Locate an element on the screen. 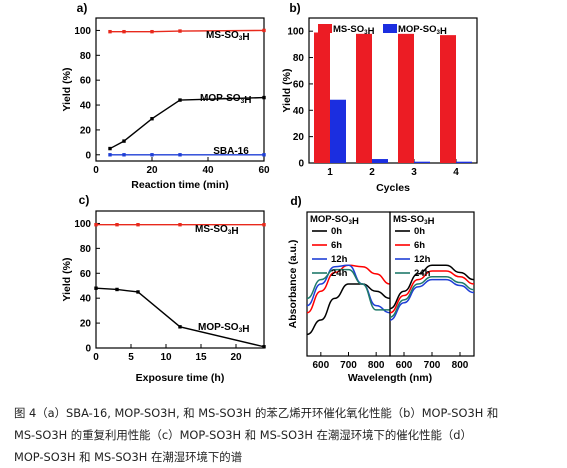 The image size is (567, 468). panel-d-sub1-title: MOP-SO3H is located at coordinates (334, 220).